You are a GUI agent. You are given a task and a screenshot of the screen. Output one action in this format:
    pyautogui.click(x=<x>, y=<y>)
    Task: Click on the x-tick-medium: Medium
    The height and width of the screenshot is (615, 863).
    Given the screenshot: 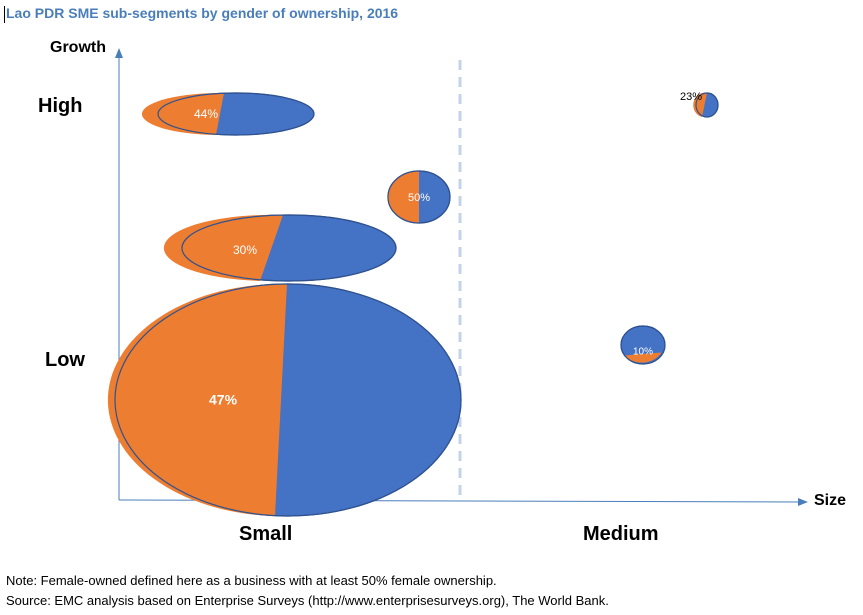 What is the action you would take?
    pyautogui.click(x=621, y=534)
    